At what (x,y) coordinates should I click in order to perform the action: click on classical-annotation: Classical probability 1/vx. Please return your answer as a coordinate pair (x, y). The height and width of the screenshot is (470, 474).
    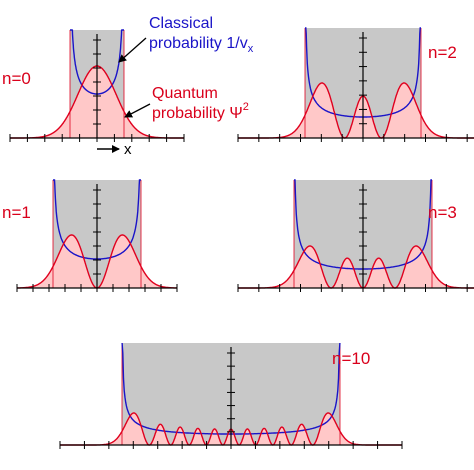
    Looking at the image, I should click on (186, 39).